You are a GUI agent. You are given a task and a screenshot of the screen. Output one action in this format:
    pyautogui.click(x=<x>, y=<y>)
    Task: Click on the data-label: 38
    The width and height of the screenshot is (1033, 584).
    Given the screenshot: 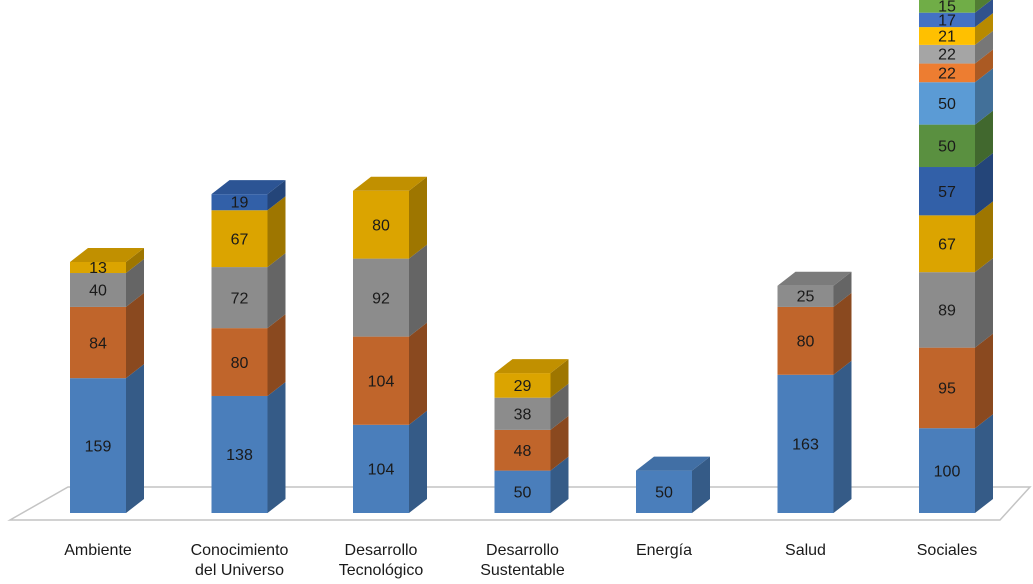 What is the action you would take?
    pyautogui.click(x=523, y=415)
    